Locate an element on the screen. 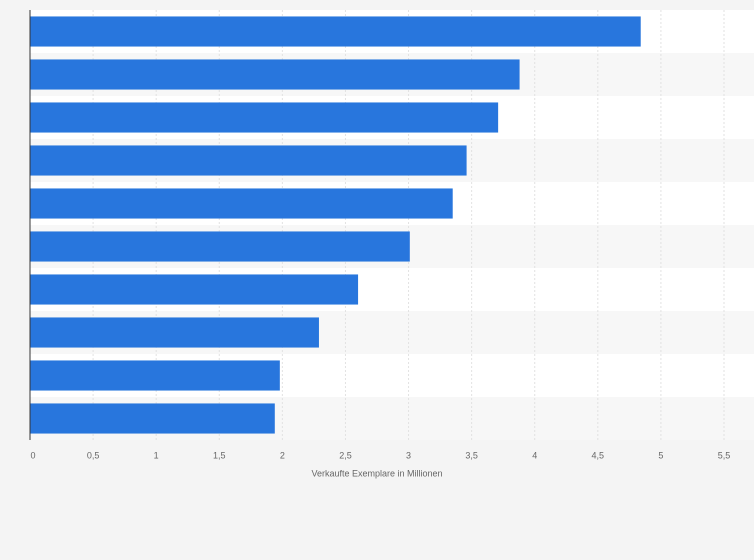 This screenshot has width=754, height=560. x-tick-label: 5,5 is located at coordinates (724, 455).